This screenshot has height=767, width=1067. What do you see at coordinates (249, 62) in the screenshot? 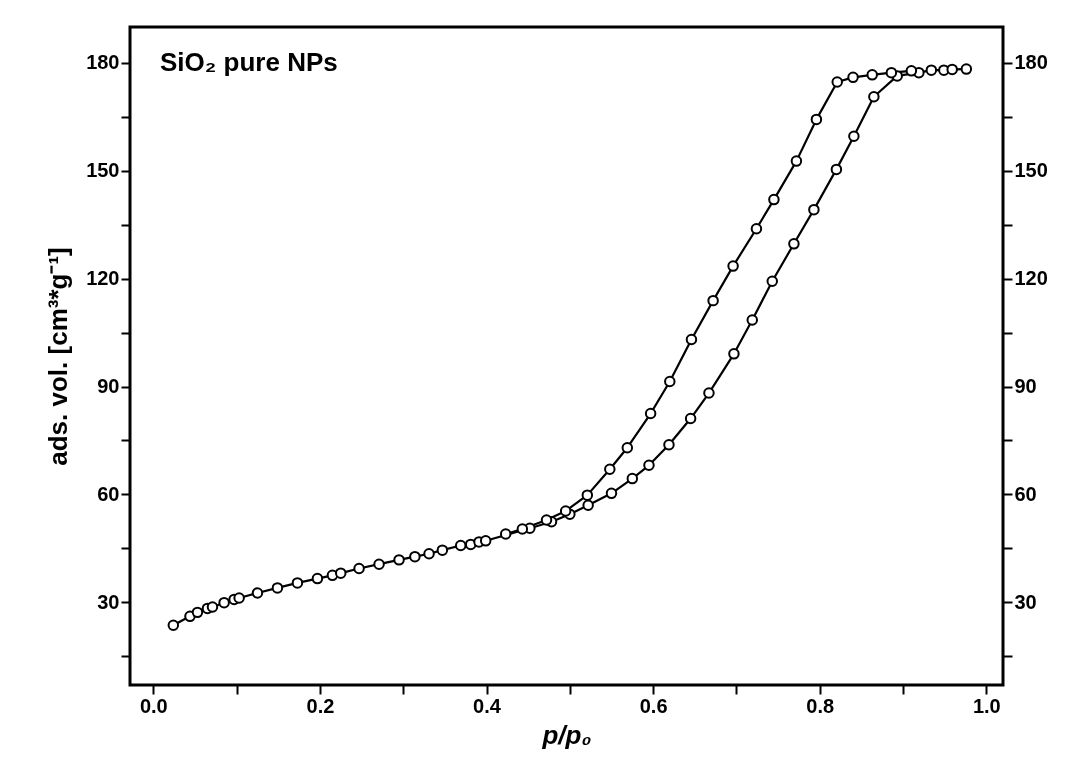
I see `text: SiO₂ pure NPs` at bounding box center [249, 62].